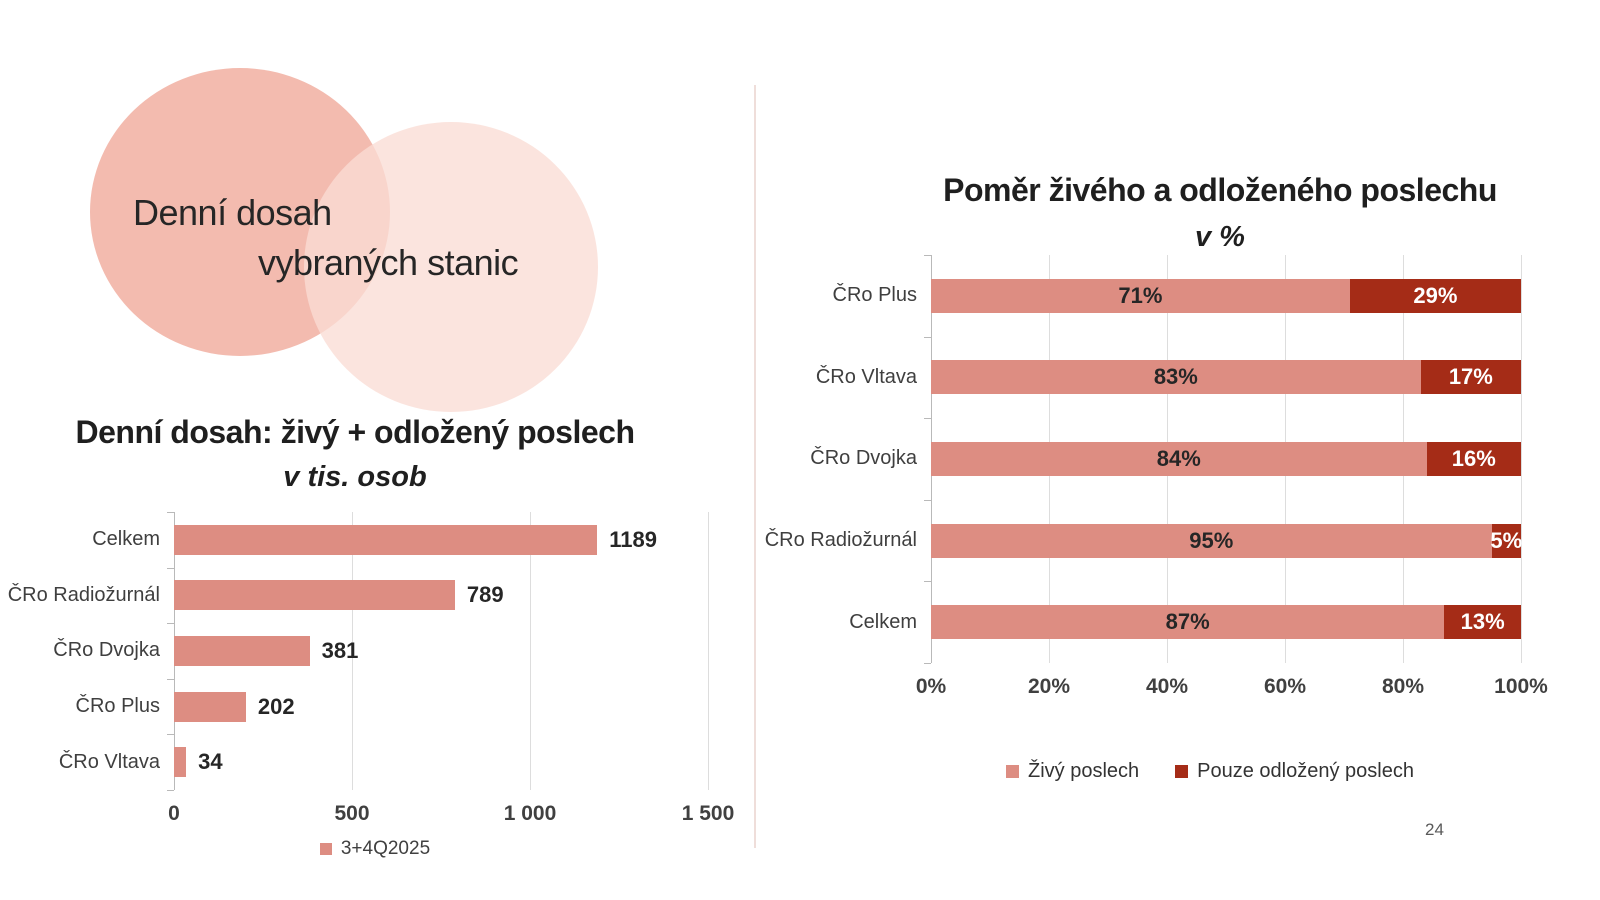 The width and height of the screenshot is (1600, 900). I want to click on ratio-chart-title: Poměr živého a odloženého poslechu, so click(1220, 190).